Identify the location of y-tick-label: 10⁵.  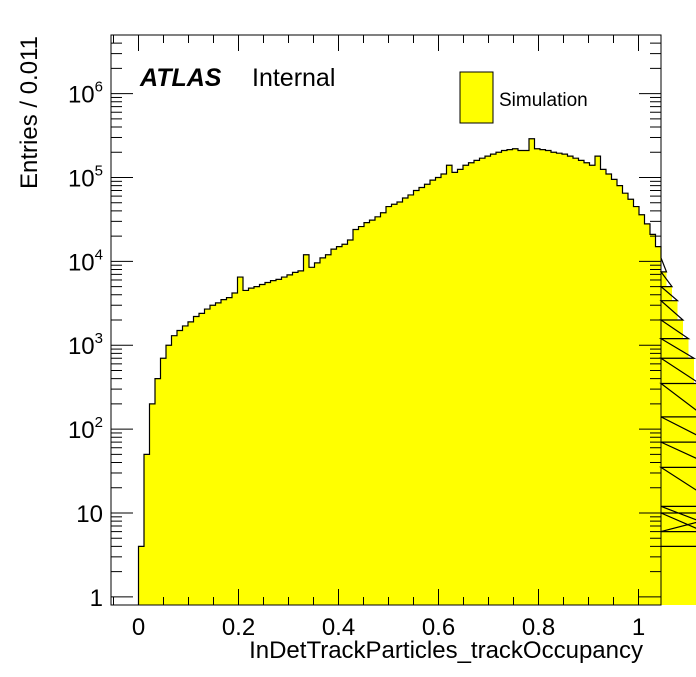
(85, 178).